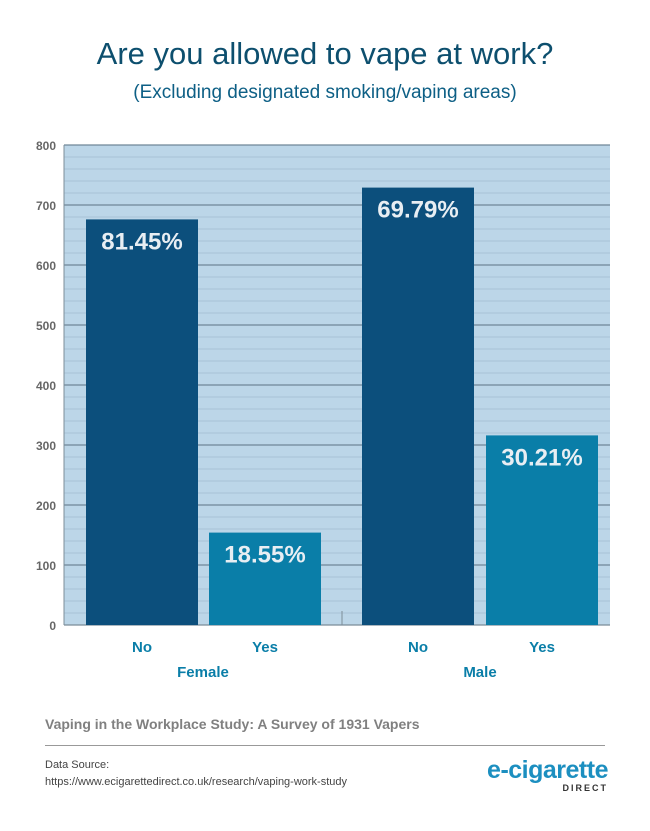 The width and height of the screenshot is (650, 831). I want to click on group-label: Female, so click(203, 672).